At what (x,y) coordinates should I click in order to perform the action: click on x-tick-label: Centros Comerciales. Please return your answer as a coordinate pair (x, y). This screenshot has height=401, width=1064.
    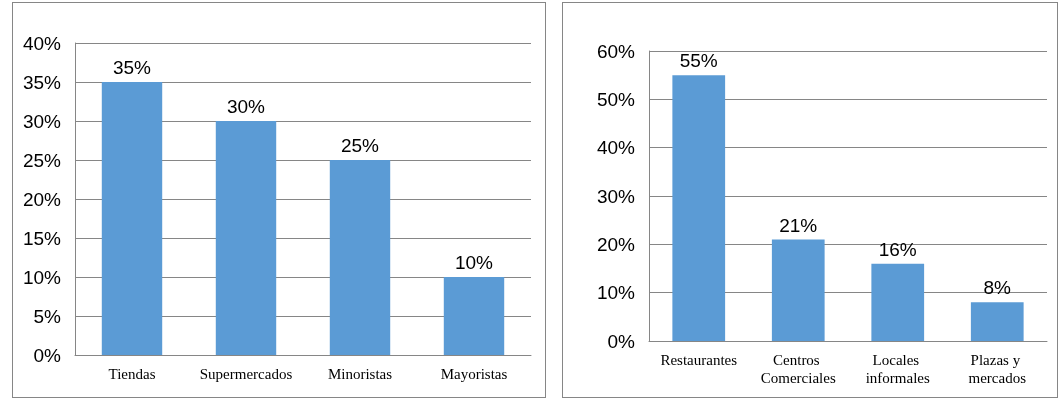
    Looking at the image, I should click on (798, 369).